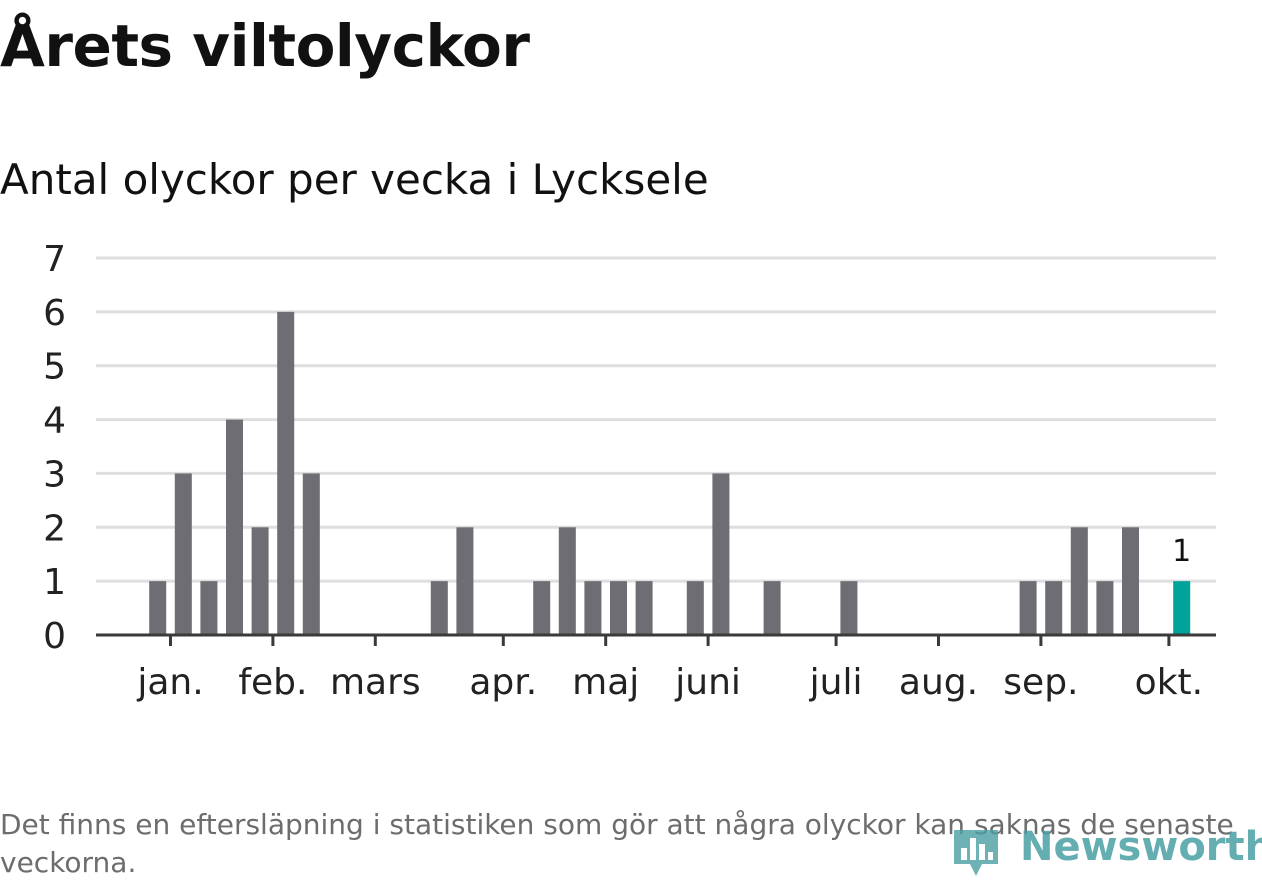 This screenshot has height=882, width=1262. I want to click on data-labels: 1, so click(1181, 551).